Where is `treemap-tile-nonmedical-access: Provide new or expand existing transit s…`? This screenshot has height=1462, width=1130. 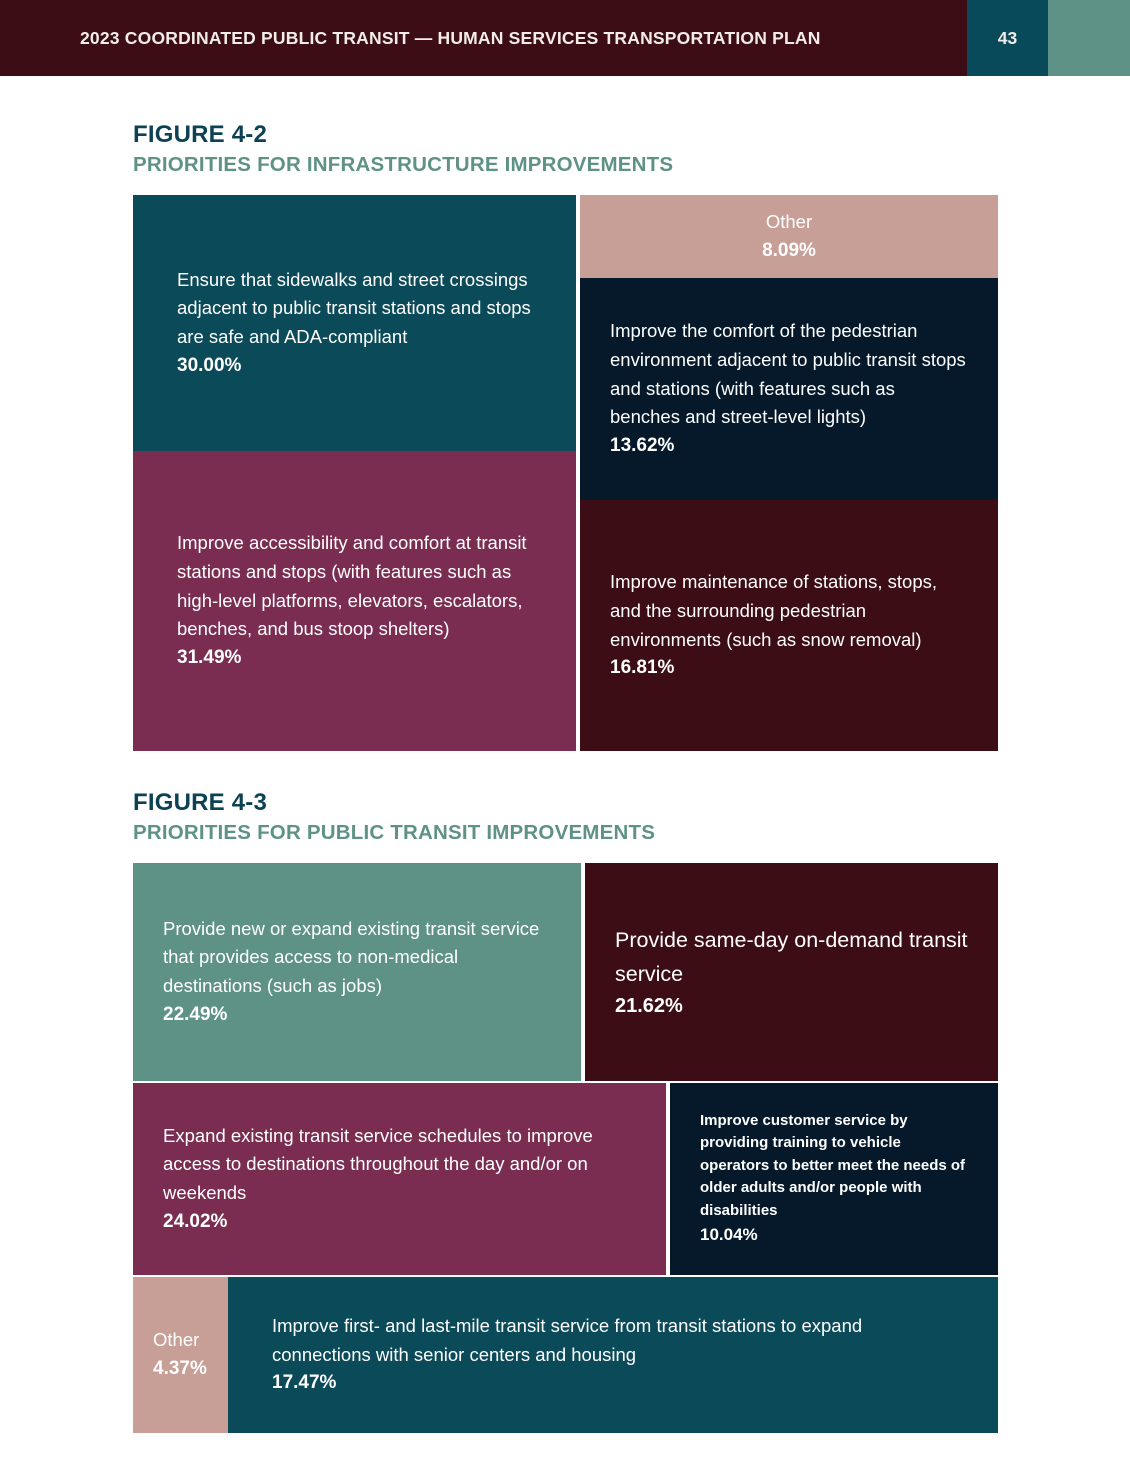
treemap-tile-nonmedical-access: Provide new or expand existing transit s… is located at coordinates (357, 971).